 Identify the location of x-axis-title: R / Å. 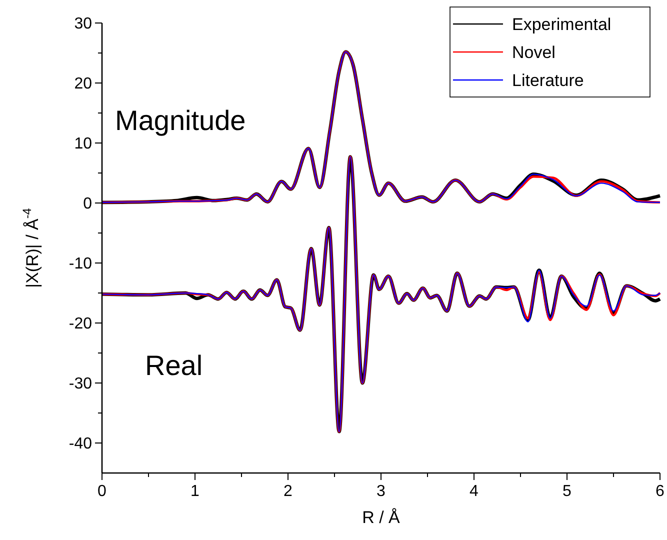
(381, 517).